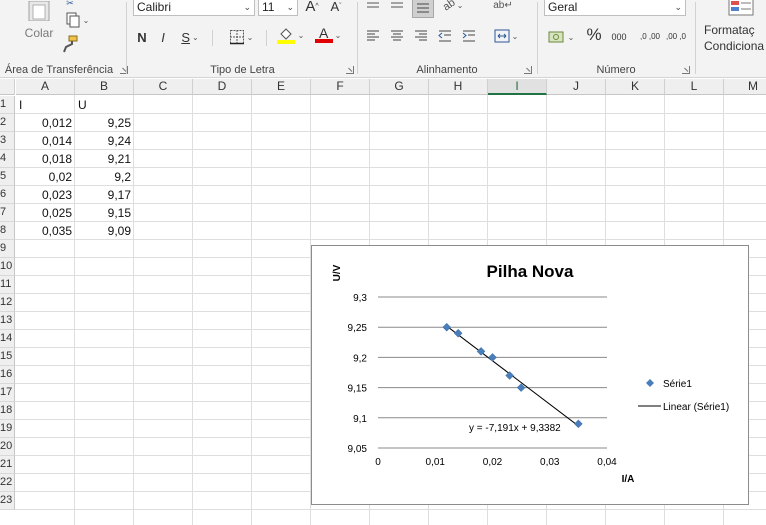  What do you see at coordinates (373, 8) in the screenshot?
I see `align-top-icon` at bounding box center [373, 8].